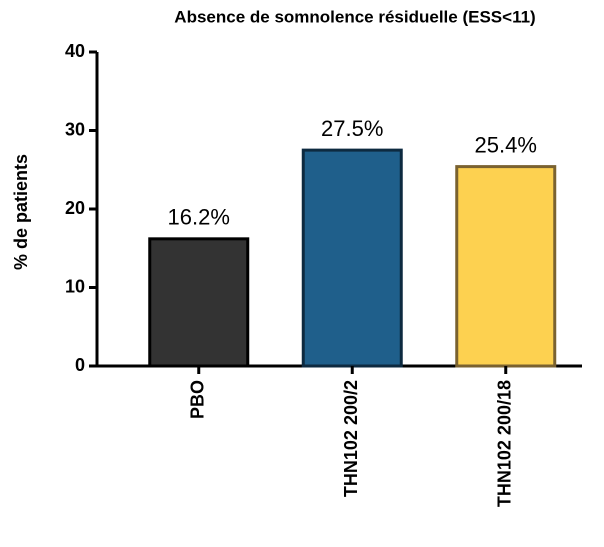  Describe the element at coordinates (80, 365) in the screenshot. I see `y-tick-label: 0` at that location.